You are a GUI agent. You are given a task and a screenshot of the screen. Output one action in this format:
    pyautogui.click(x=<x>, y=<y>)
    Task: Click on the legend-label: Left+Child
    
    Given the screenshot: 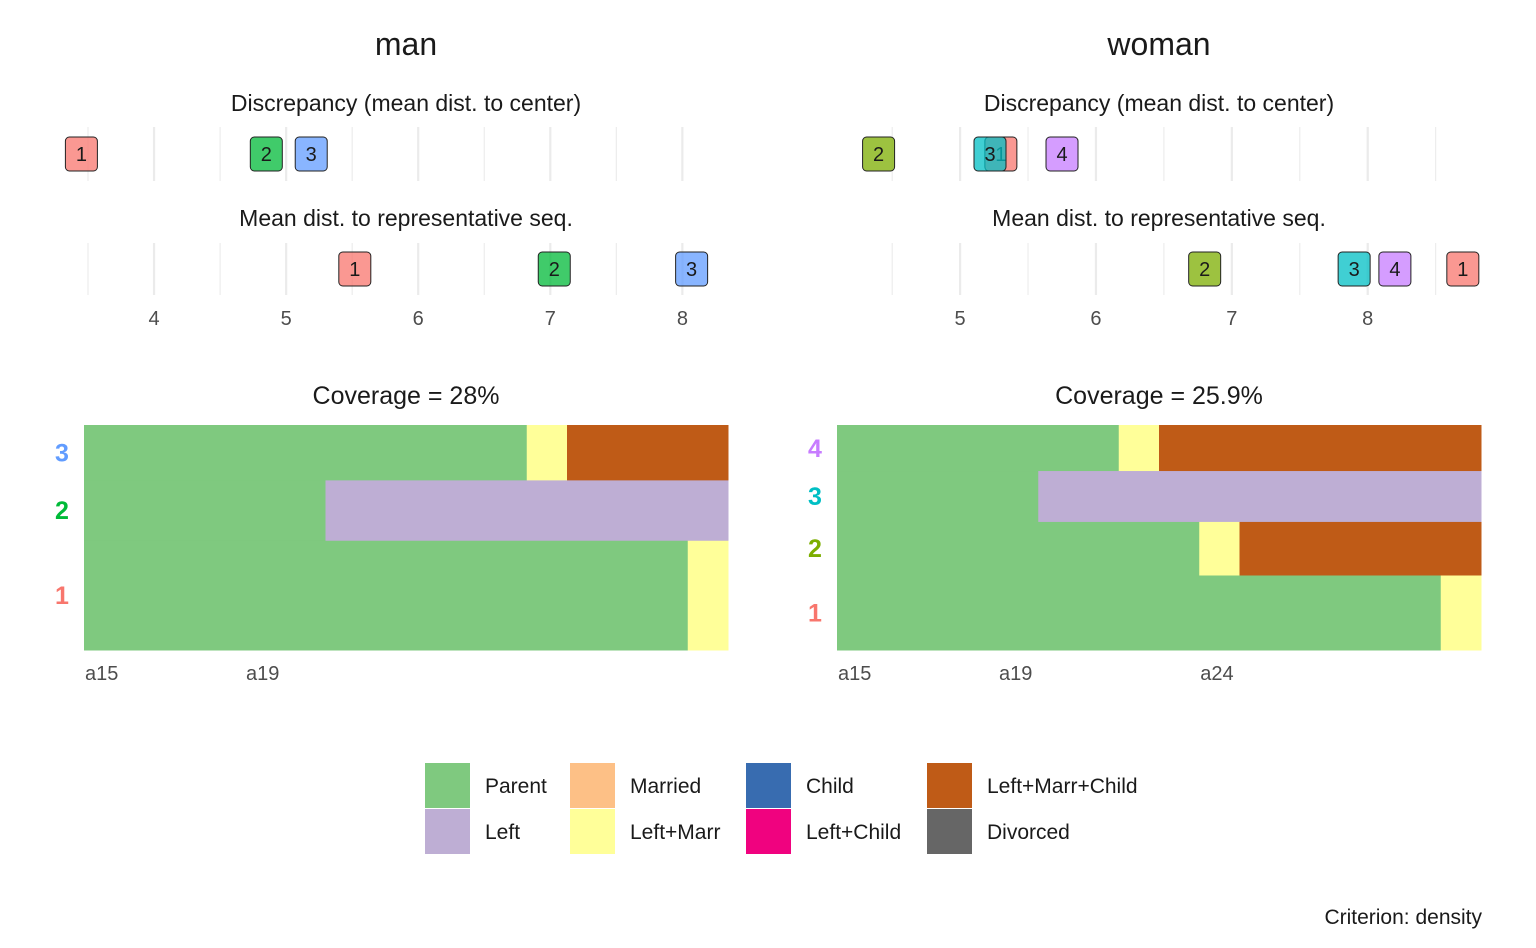 What is the action you would take?
    pyautogui.click(x=854, y=832)
    